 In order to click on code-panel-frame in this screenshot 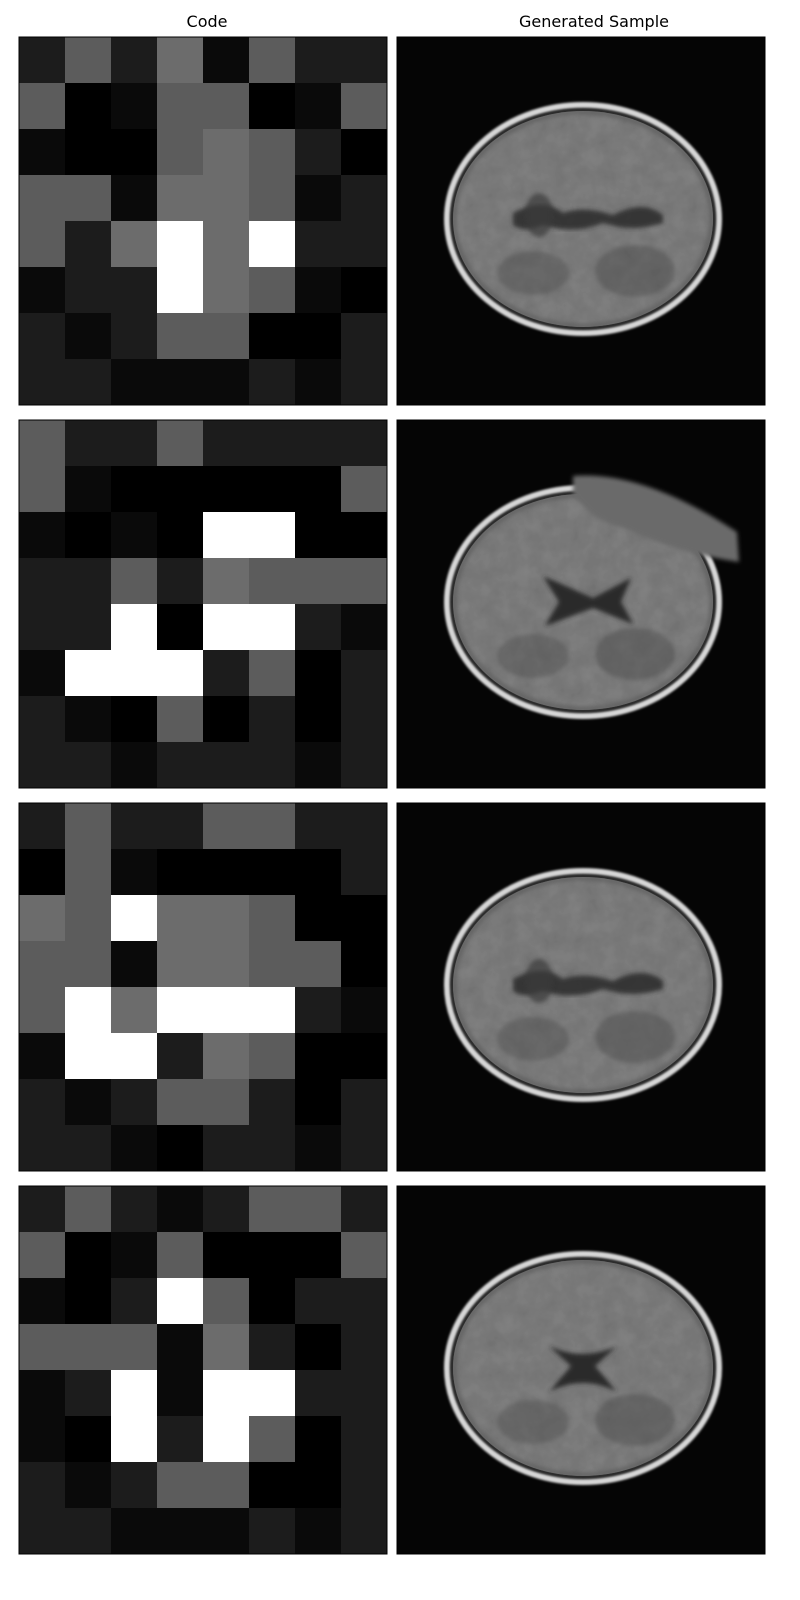, I will do `click(203, 1370)`.